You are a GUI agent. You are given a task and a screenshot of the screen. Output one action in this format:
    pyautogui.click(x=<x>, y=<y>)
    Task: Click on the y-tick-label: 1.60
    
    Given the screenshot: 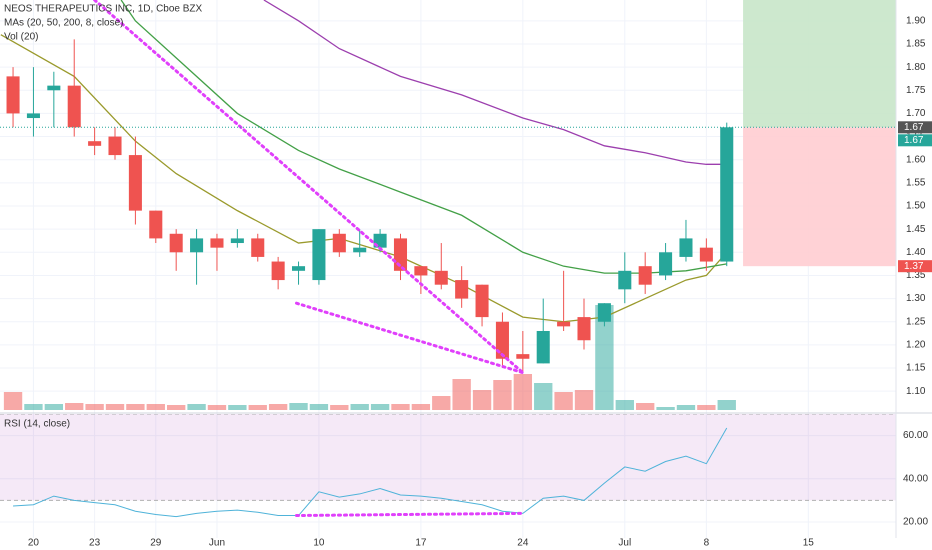 What is the action you would take?
    pyautogui.click(x=916, y=159)
    